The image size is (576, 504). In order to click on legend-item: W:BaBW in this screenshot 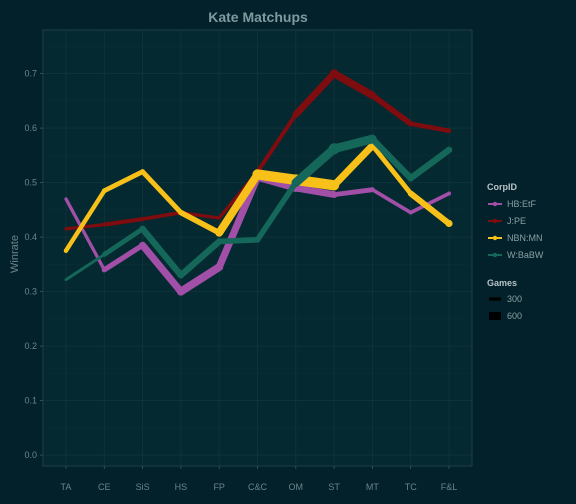, I will do `click(516, 255)`.